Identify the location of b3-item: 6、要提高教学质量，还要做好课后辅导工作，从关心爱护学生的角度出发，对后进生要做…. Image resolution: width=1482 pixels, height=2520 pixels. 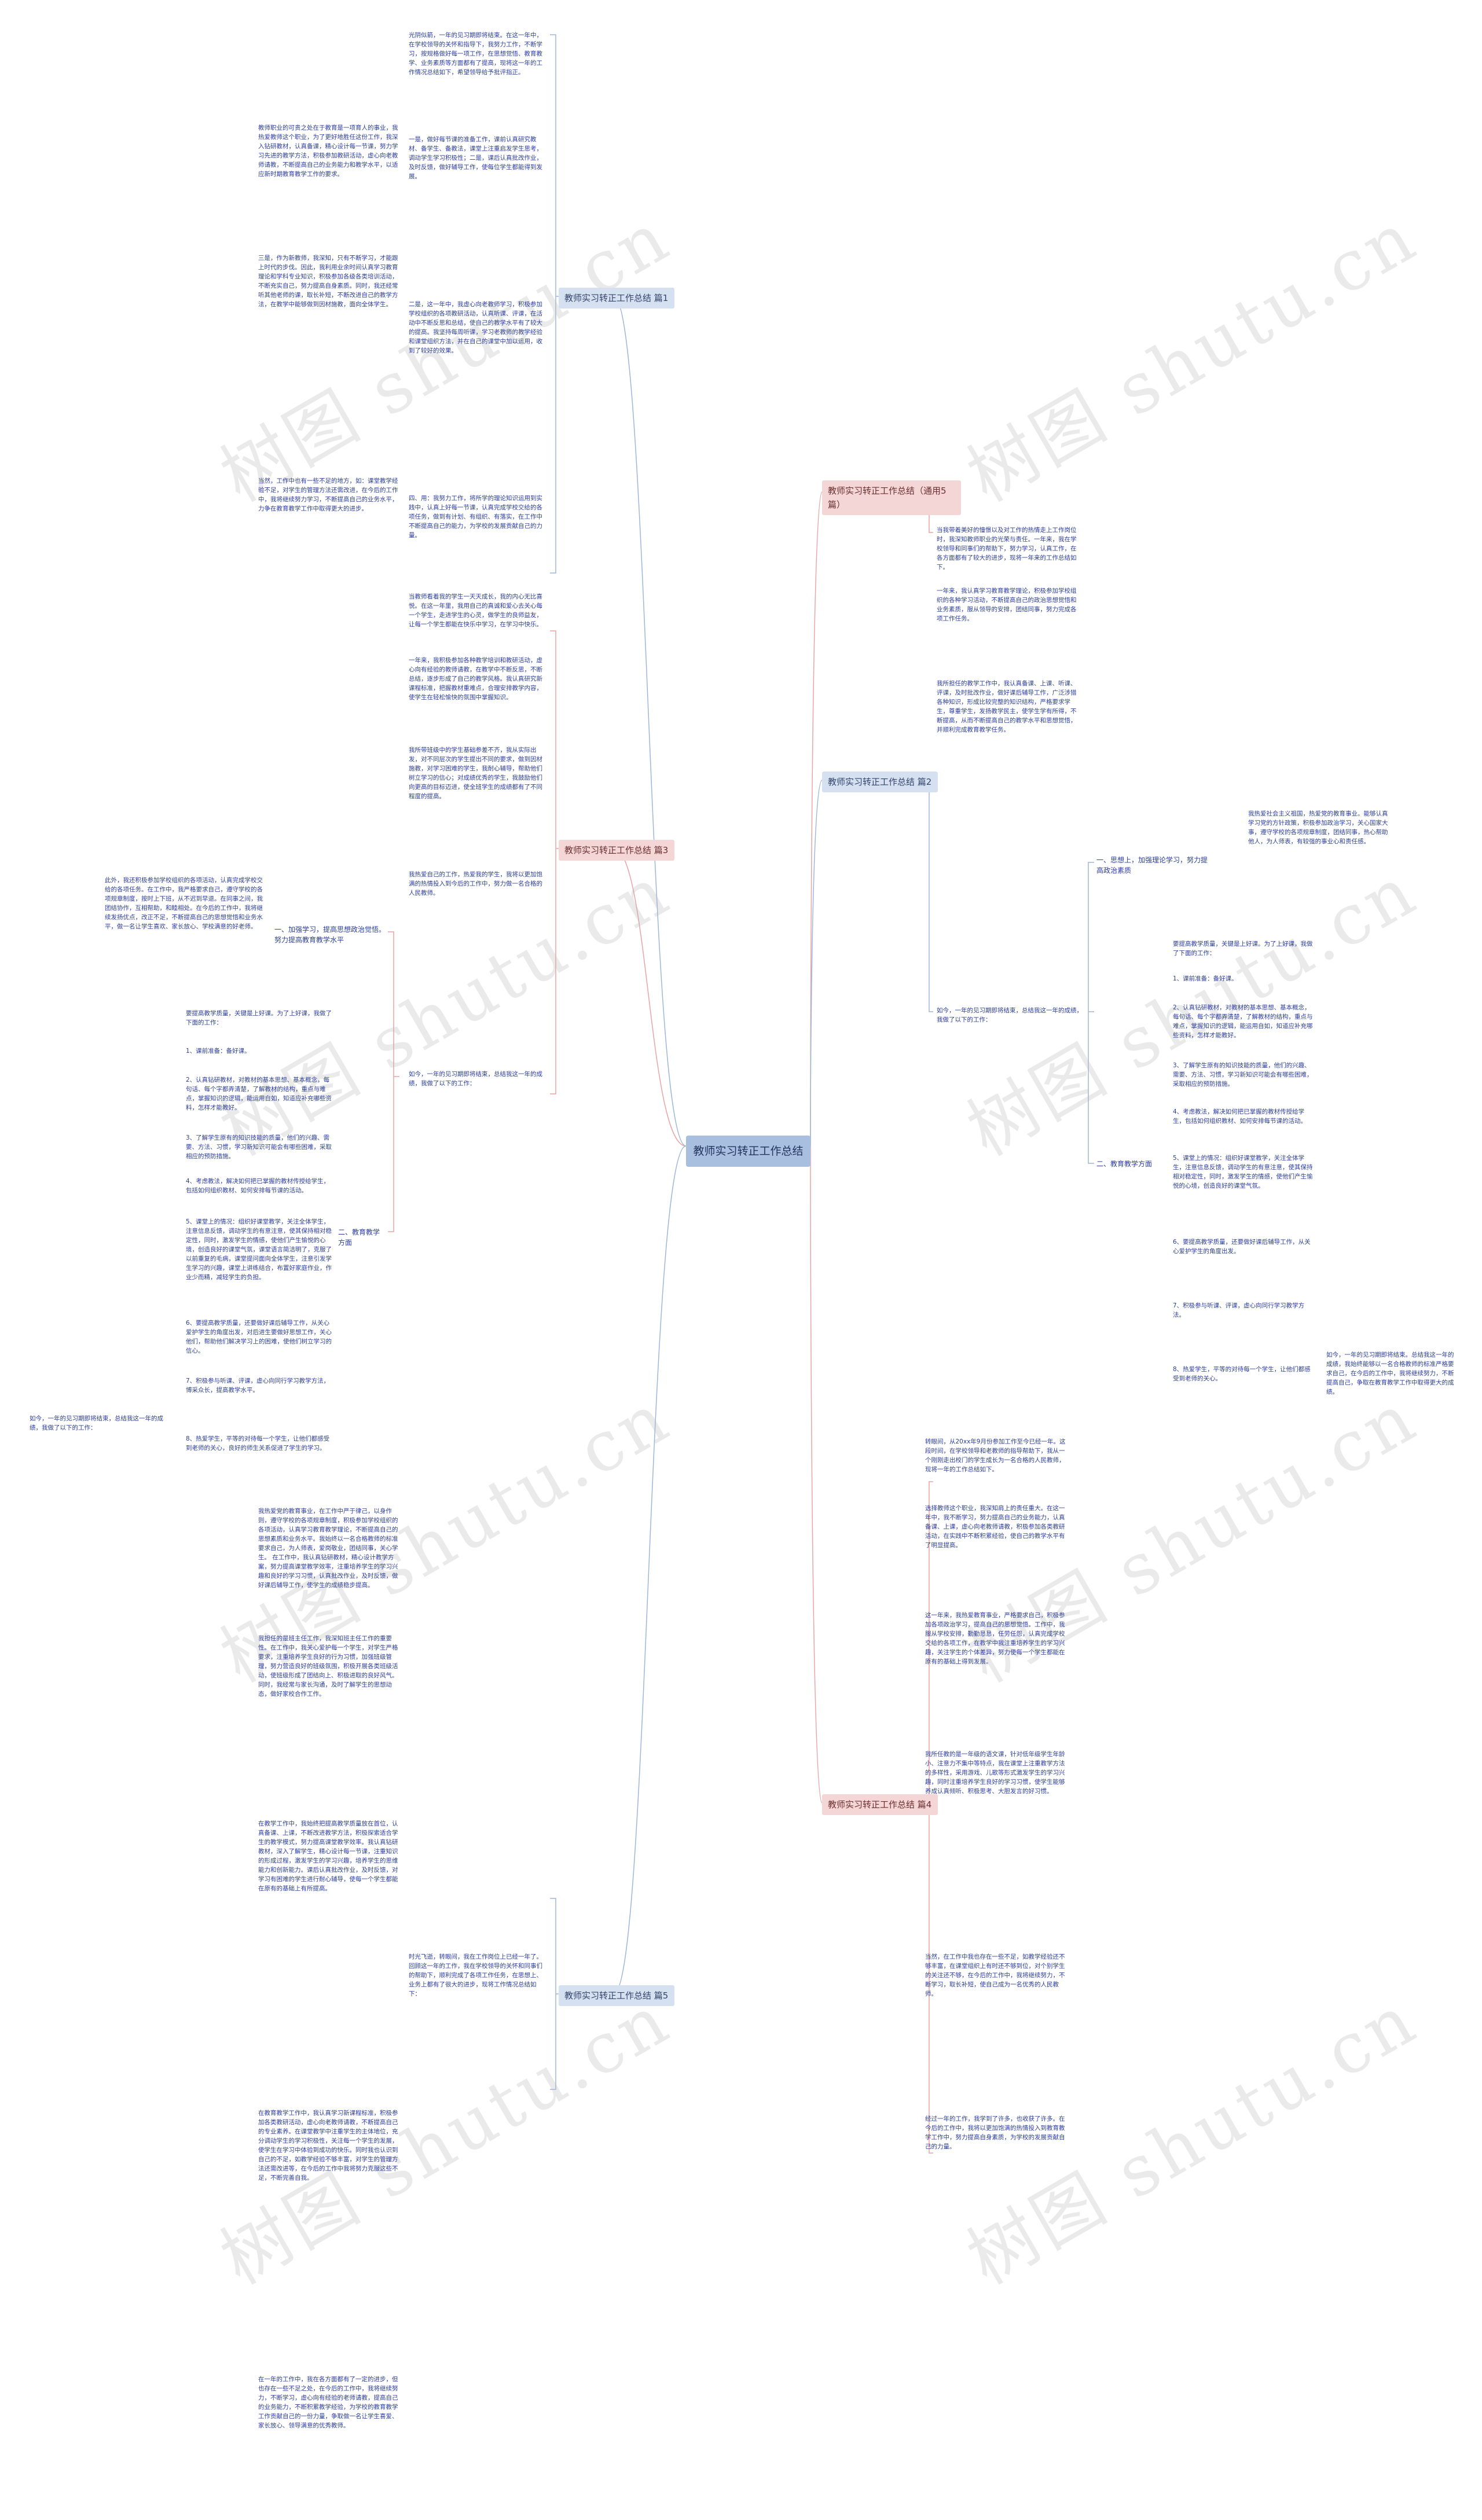
(259, 1337).